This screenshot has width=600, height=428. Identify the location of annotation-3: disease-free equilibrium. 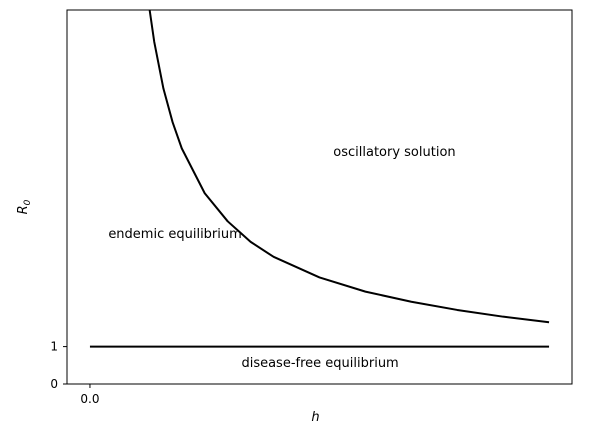
(319, 363).